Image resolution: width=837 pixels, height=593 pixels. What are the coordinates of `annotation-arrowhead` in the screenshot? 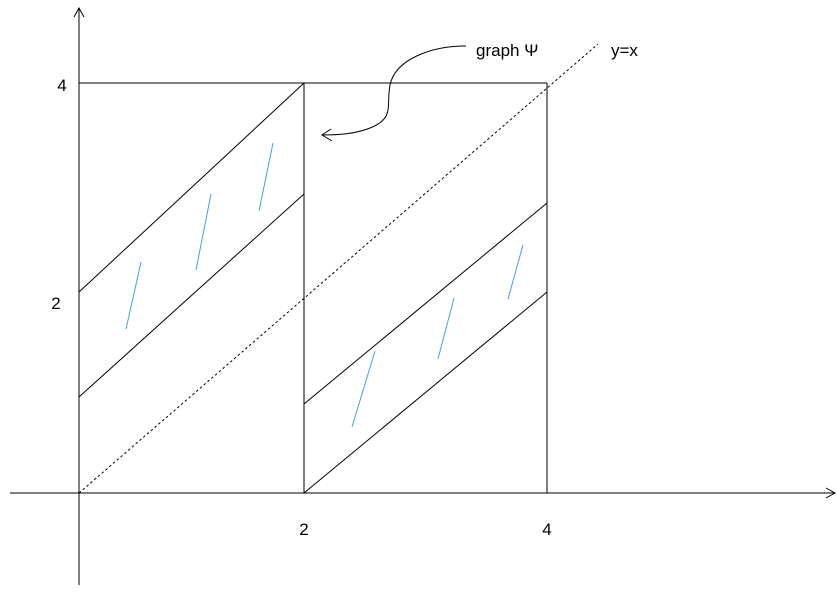 It's located at (327, 135).